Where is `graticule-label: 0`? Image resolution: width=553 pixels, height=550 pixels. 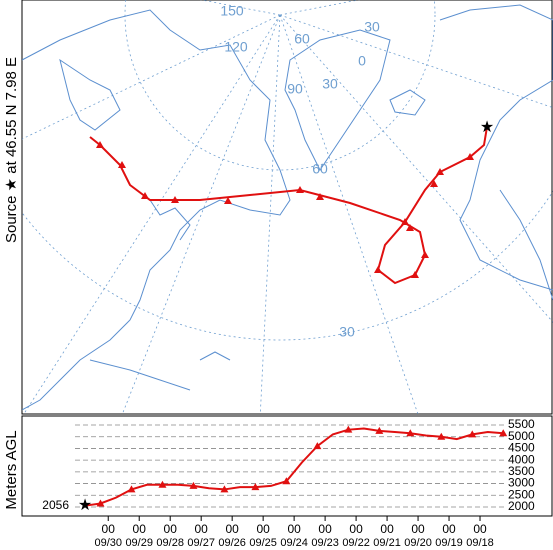 graticule-label: 0 is located at coordinates (362, 61).